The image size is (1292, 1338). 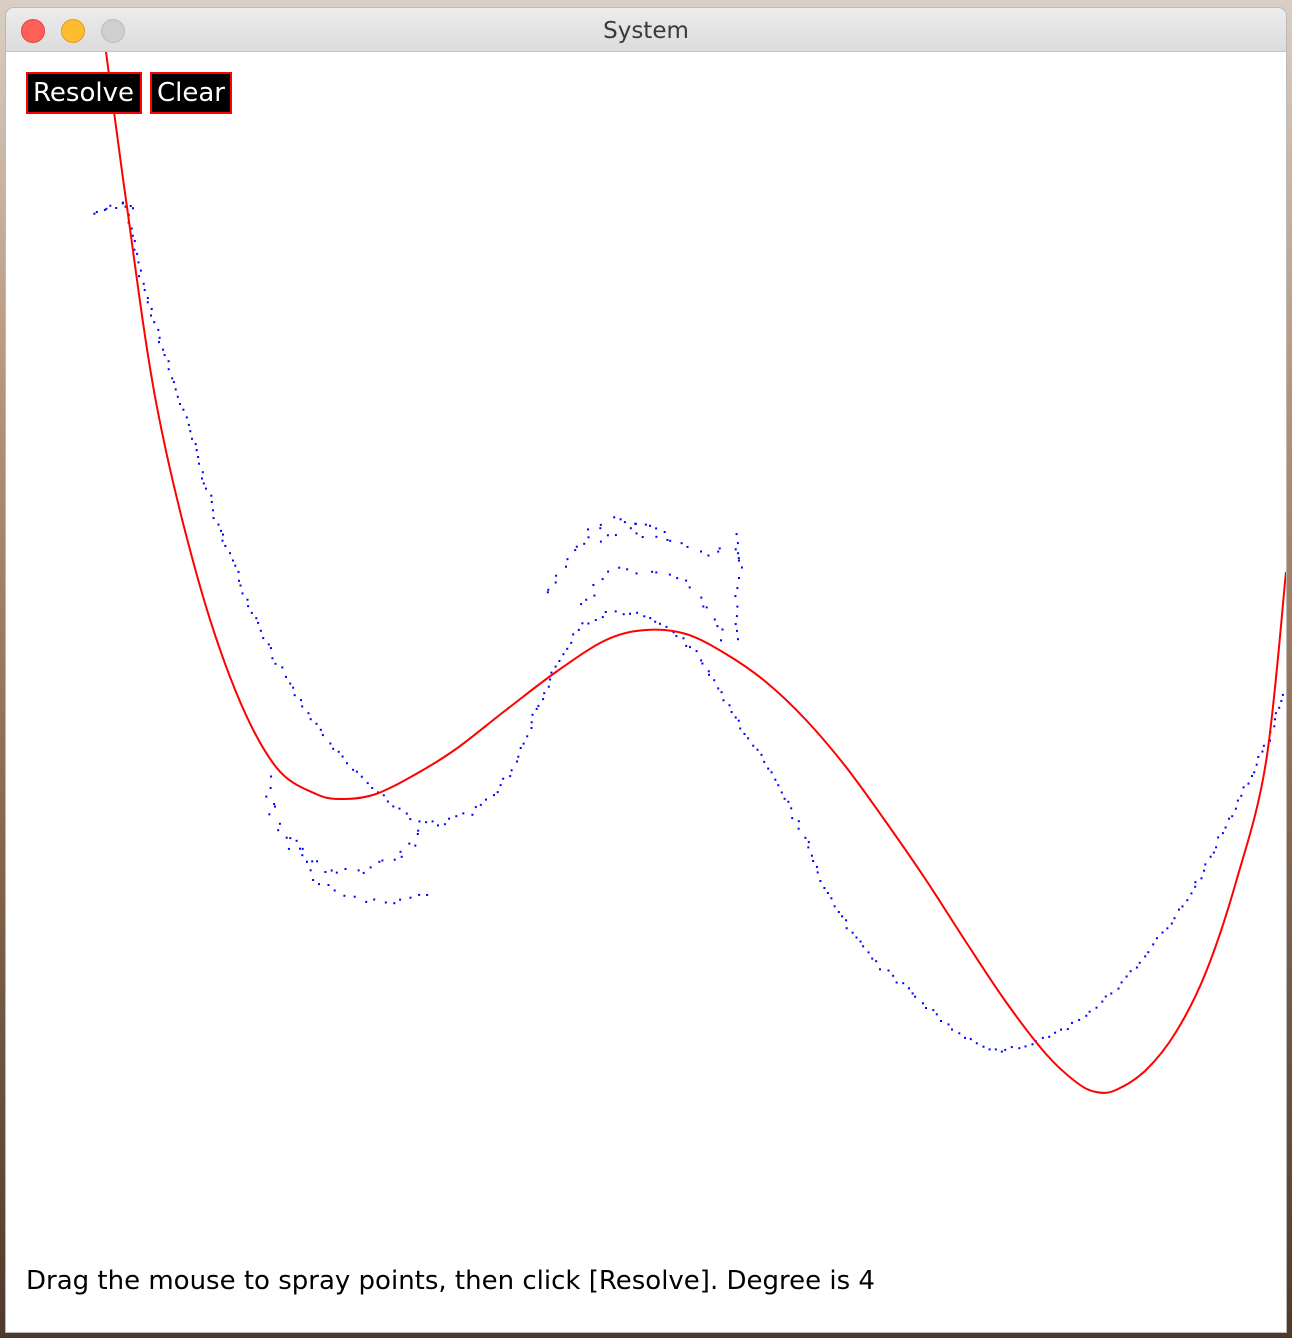 What do you see at coordinates (33, 31) in the screenshot?
I see `close-window-button` at bounding box center [33, 31].